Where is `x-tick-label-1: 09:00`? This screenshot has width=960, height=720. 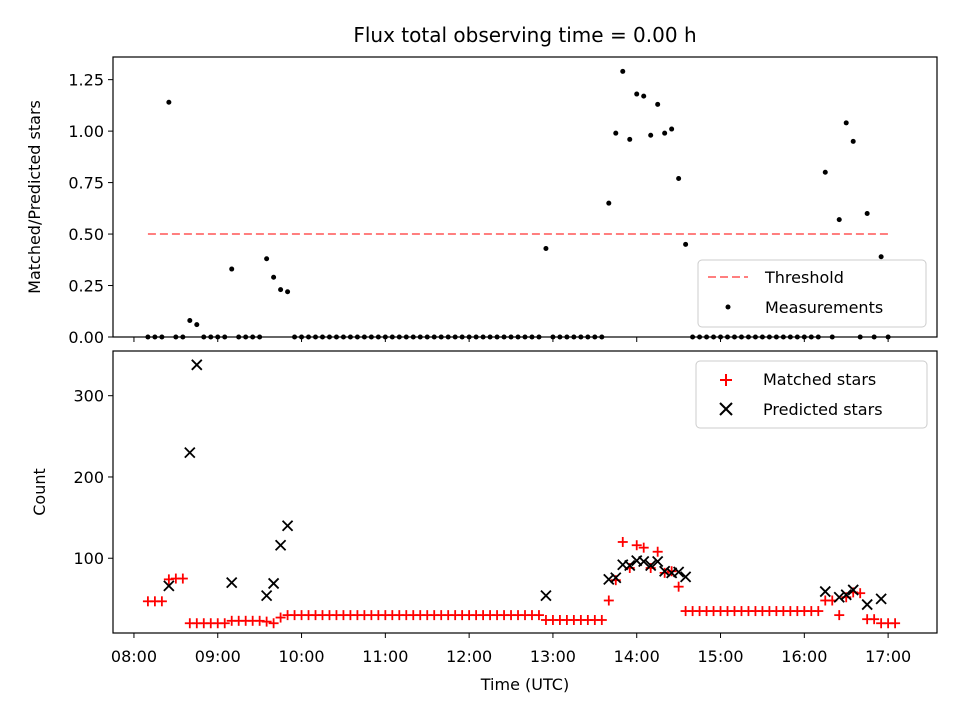 x-tick-label-1: 09:00 is located at coordinates (218, 656).